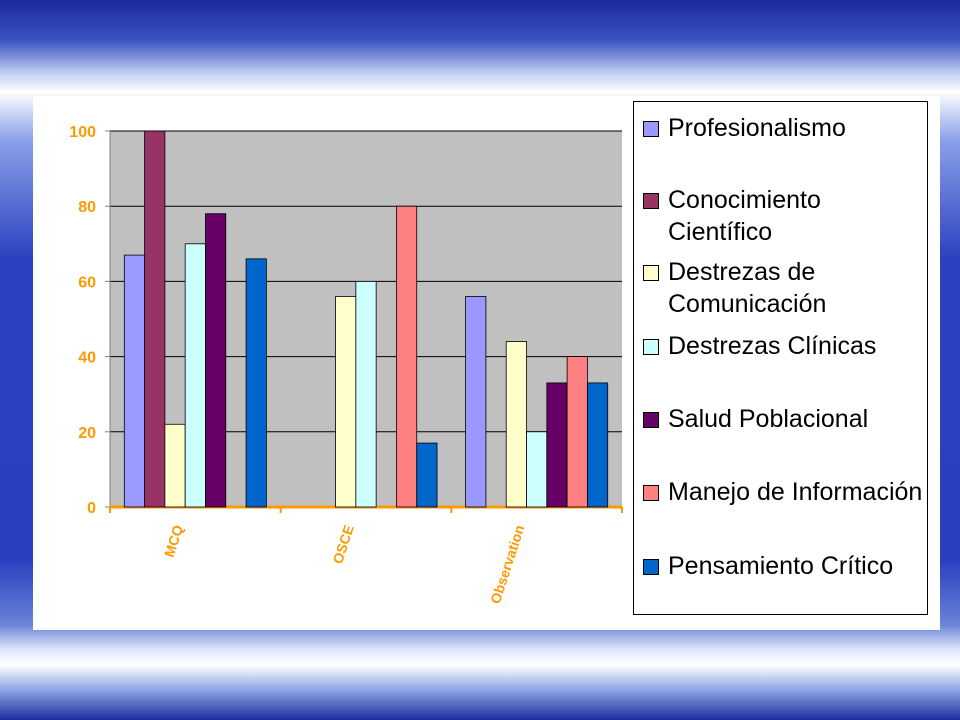 This screenshot has height=720, width=960. Describe the element at coordinates (795, 492) in the screenshot. I see `legend-label: Manejo de Información` at that location.